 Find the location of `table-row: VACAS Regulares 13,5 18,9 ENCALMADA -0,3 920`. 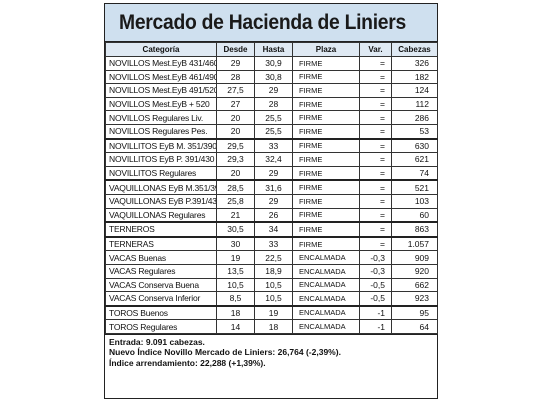

table-row: VACAS Regulares 13,5 18,9 ENCALMADA -0,3 920 is located at coordinates (271, 271).